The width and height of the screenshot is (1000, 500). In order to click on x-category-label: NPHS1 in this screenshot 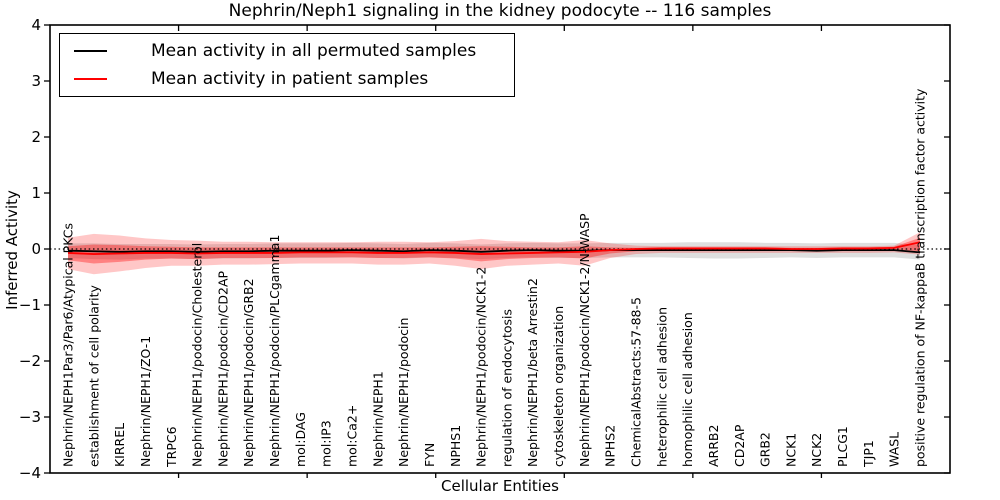, I will do `click(455, 446)`.